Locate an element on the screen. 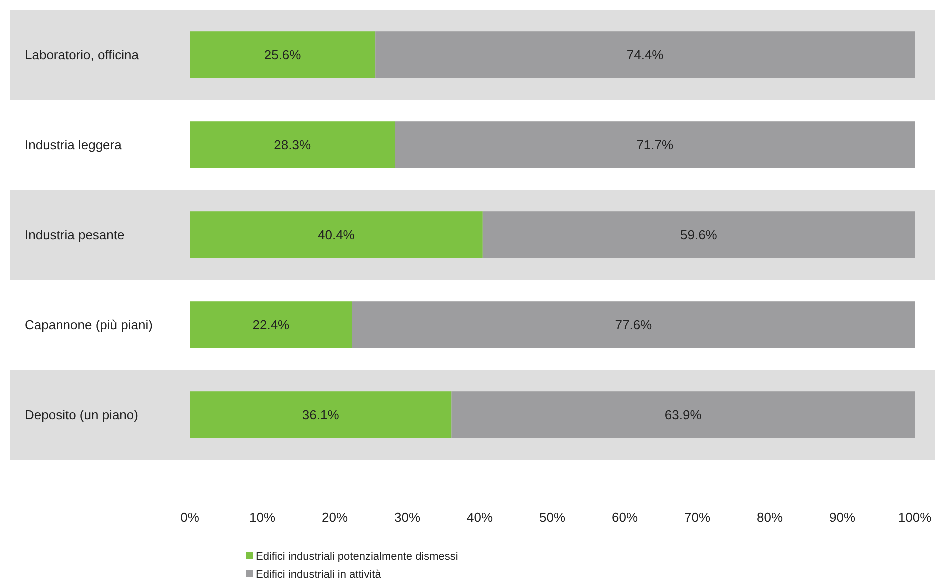 The height and width of the screenshot is (586, 943). legend-label: Edifici industriali potenzialmente dismessi is located at coordinates (357, 557).